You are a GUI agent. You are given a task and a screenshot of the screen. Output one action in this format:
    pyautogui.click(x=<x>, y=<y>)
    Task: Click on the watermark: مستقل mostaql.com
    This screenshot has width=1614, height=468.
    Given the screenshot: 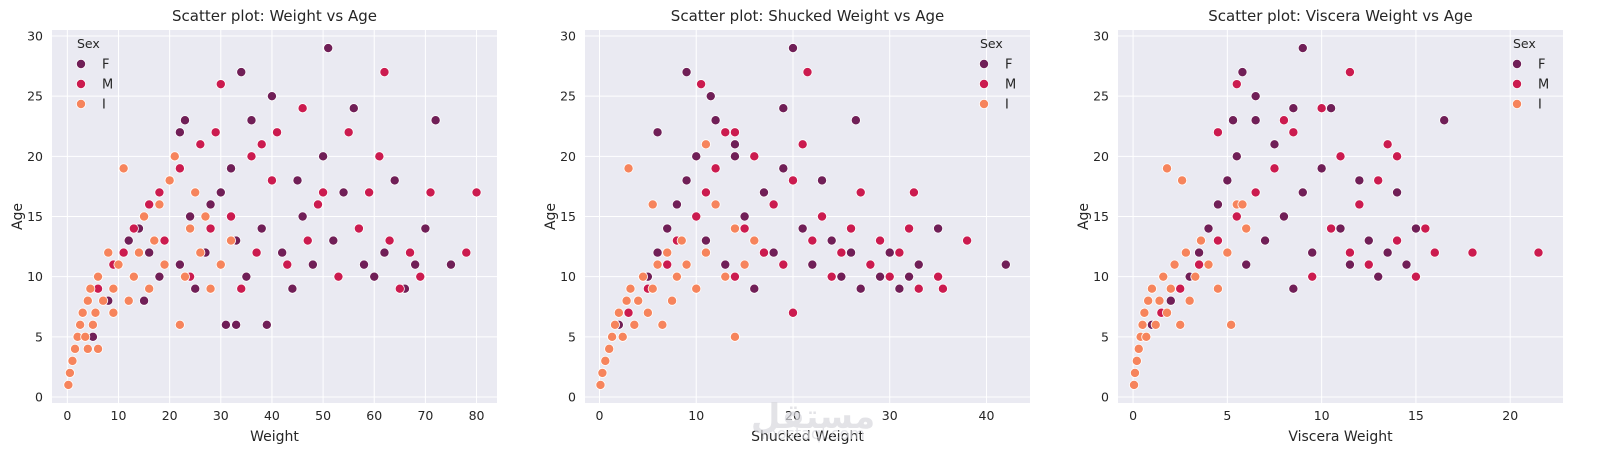 What is the action you would take?
    pyautogui.click(x=813, y=421)
    